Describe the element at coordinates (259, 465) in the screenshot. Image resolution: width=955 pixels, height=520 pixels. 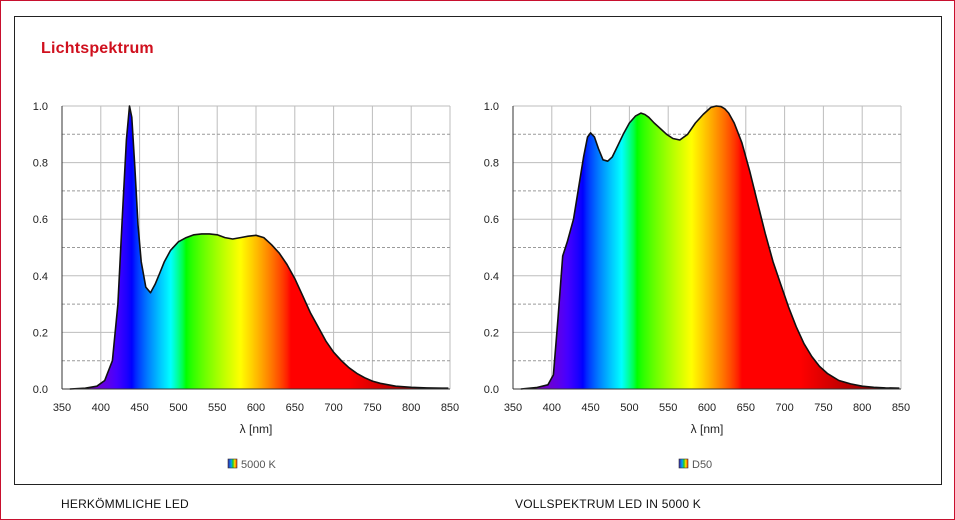
I see `legend-label: 5000 K` at that location.